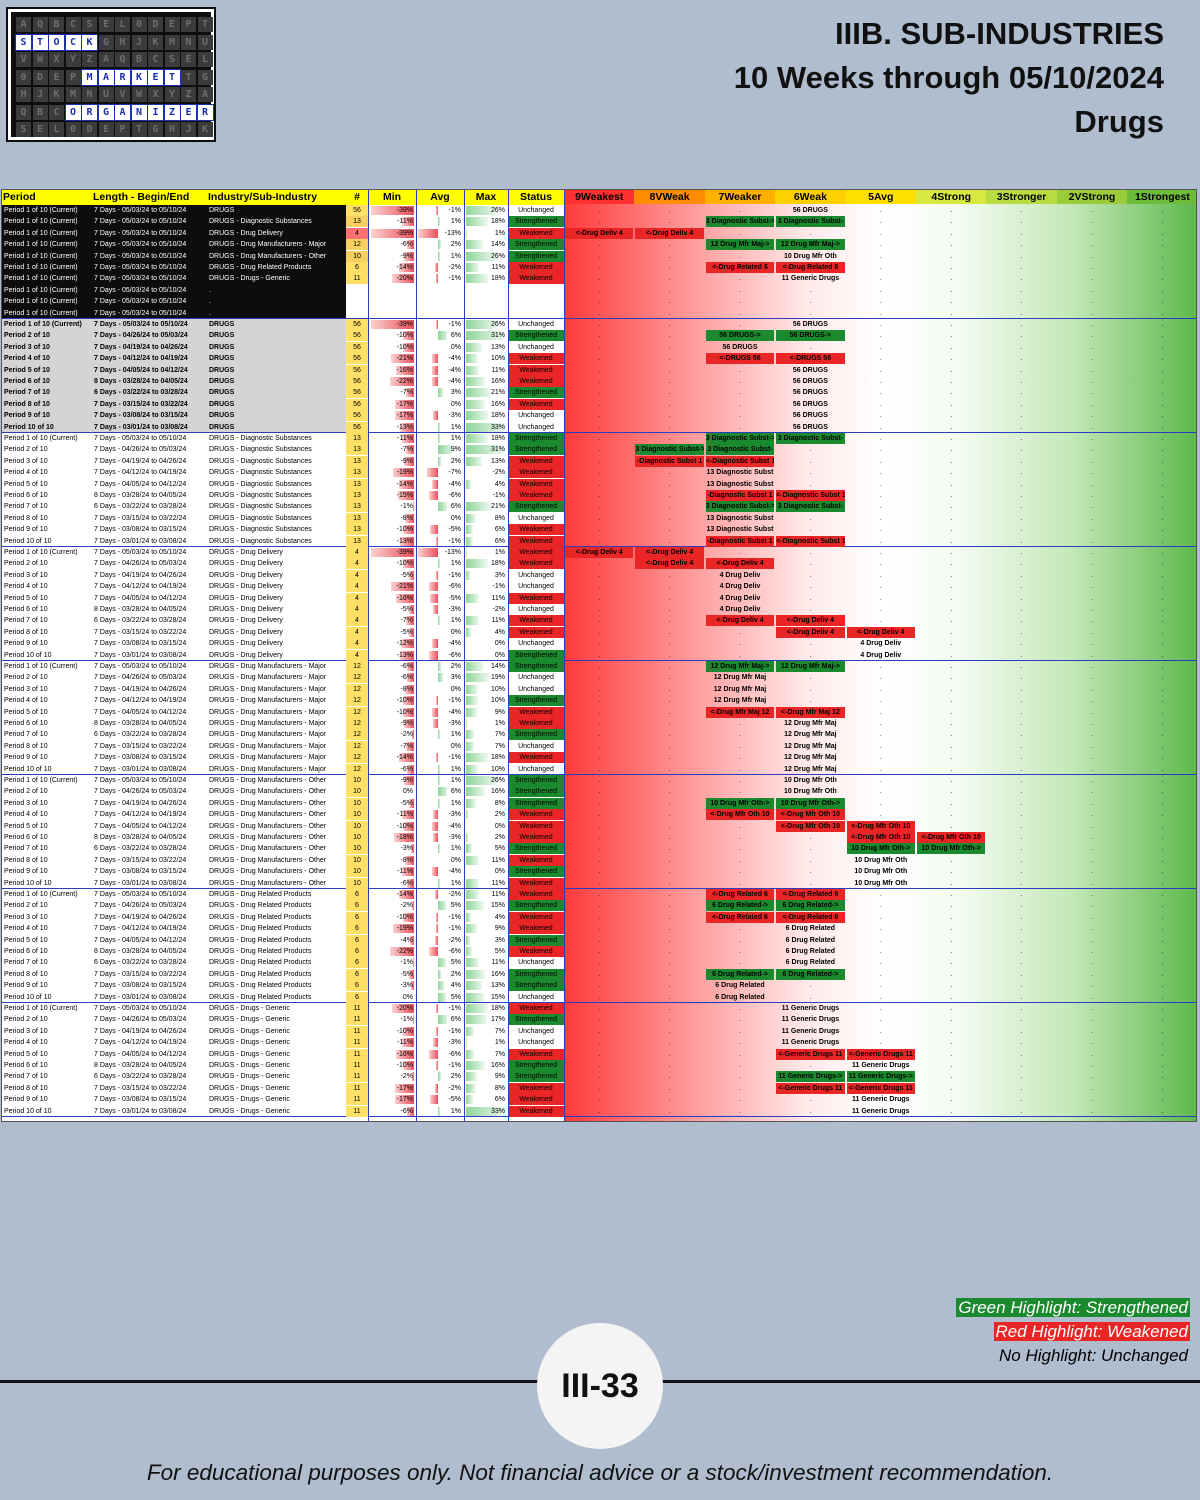 This screenshot has width=1200, height=1500. I want to click on count-cell: 4, so click(357, 621).